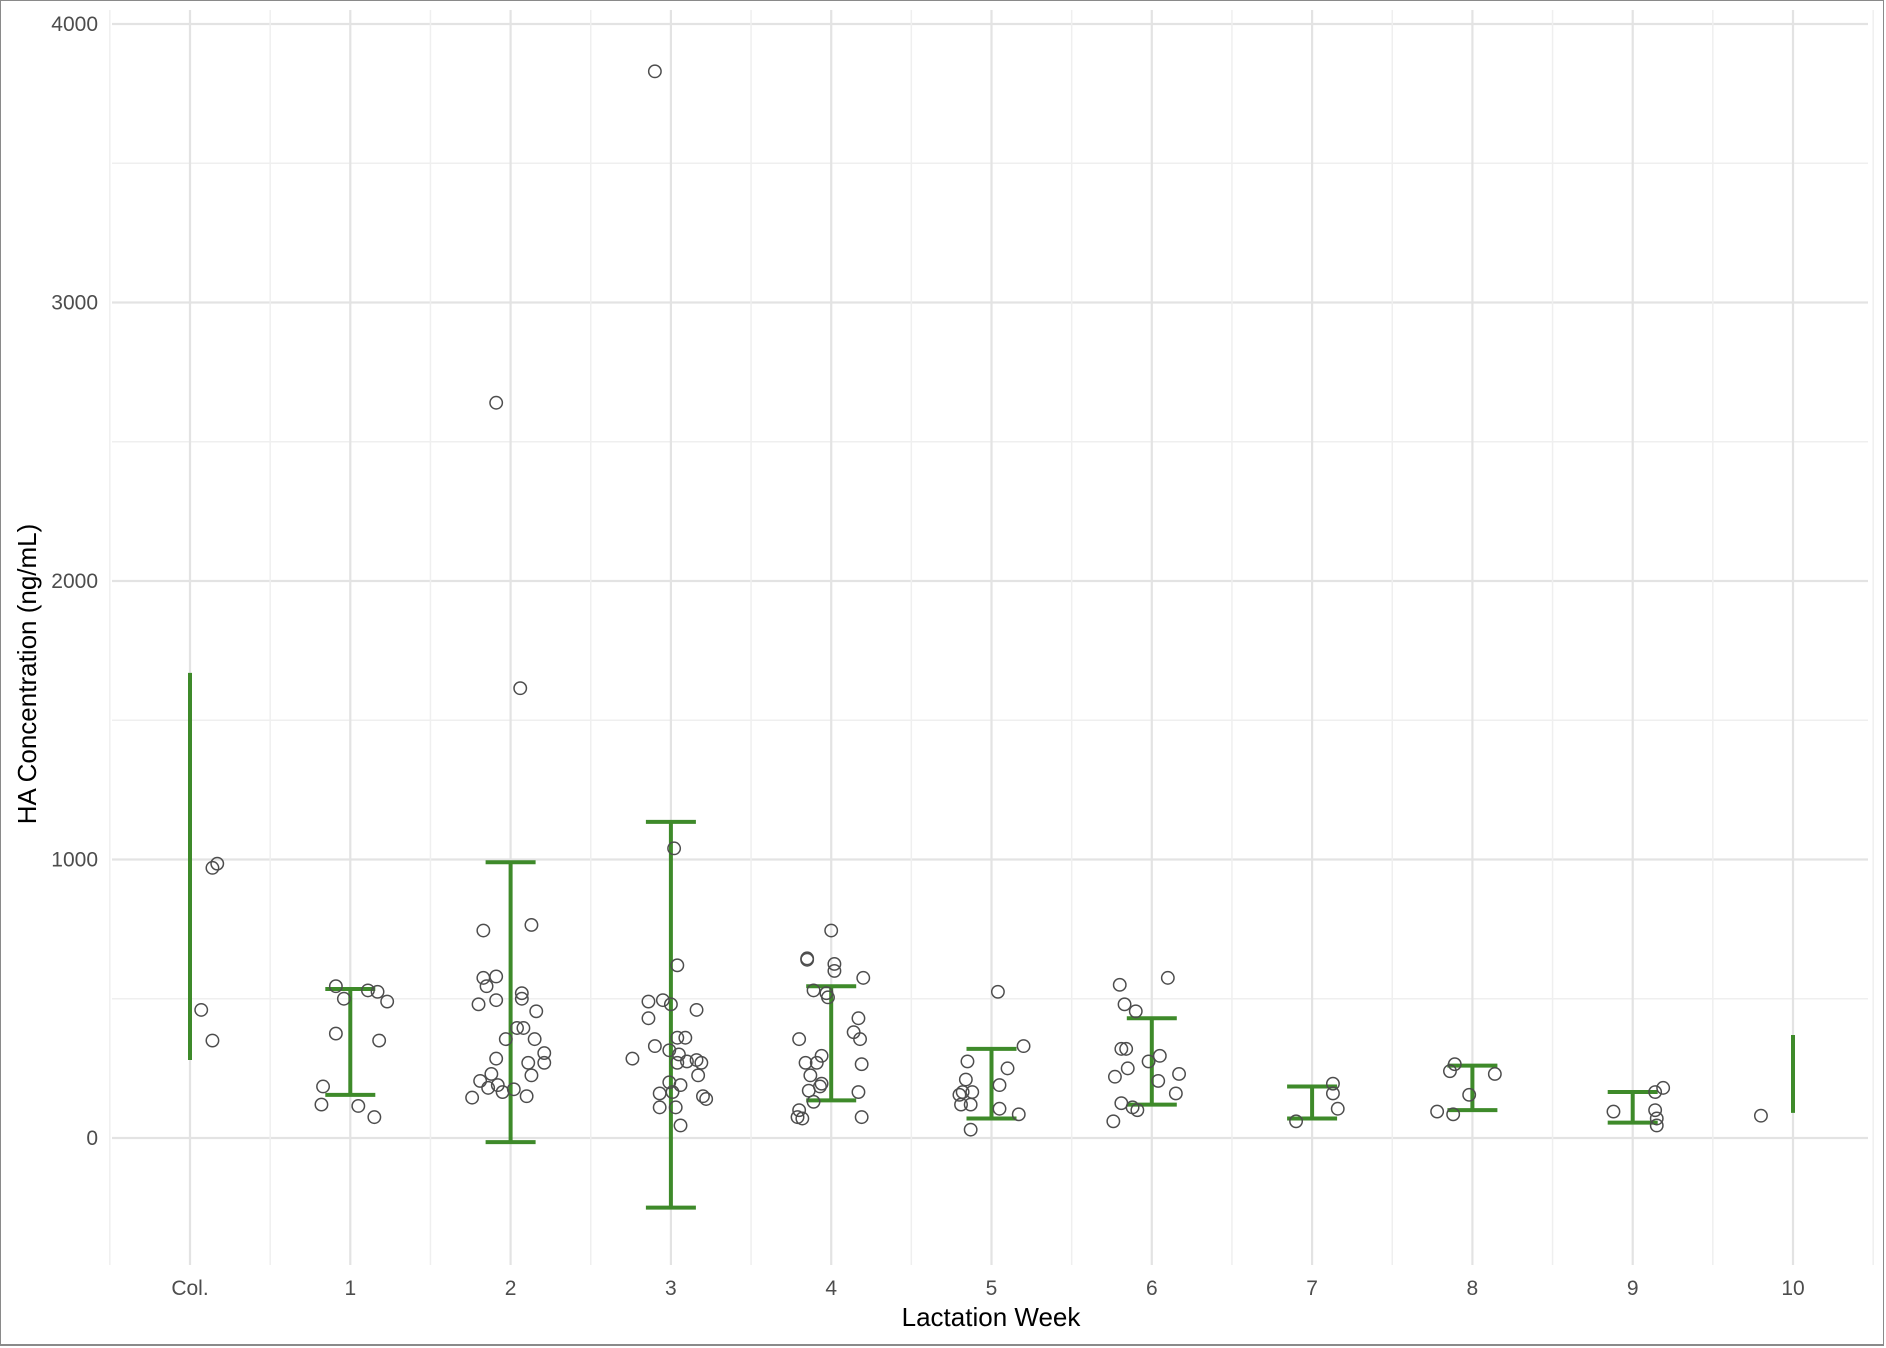 Image resolution: width=1886 pixels, height=1348 pixels. I want to click on y-tick-label: 1000, so click(74, 860).